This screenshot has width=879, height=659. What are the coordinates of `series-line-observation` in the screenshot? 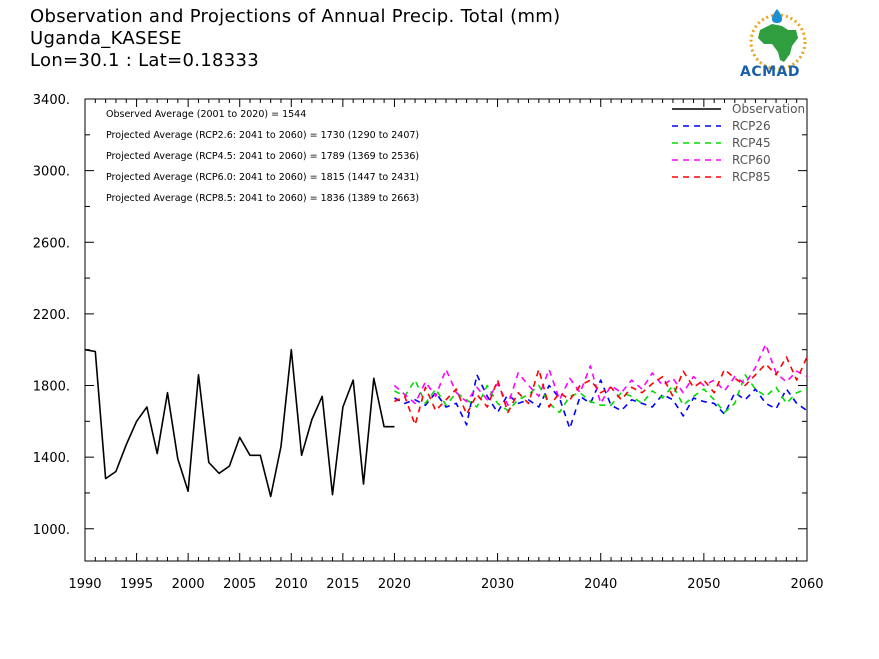 It's located at (239, 423).